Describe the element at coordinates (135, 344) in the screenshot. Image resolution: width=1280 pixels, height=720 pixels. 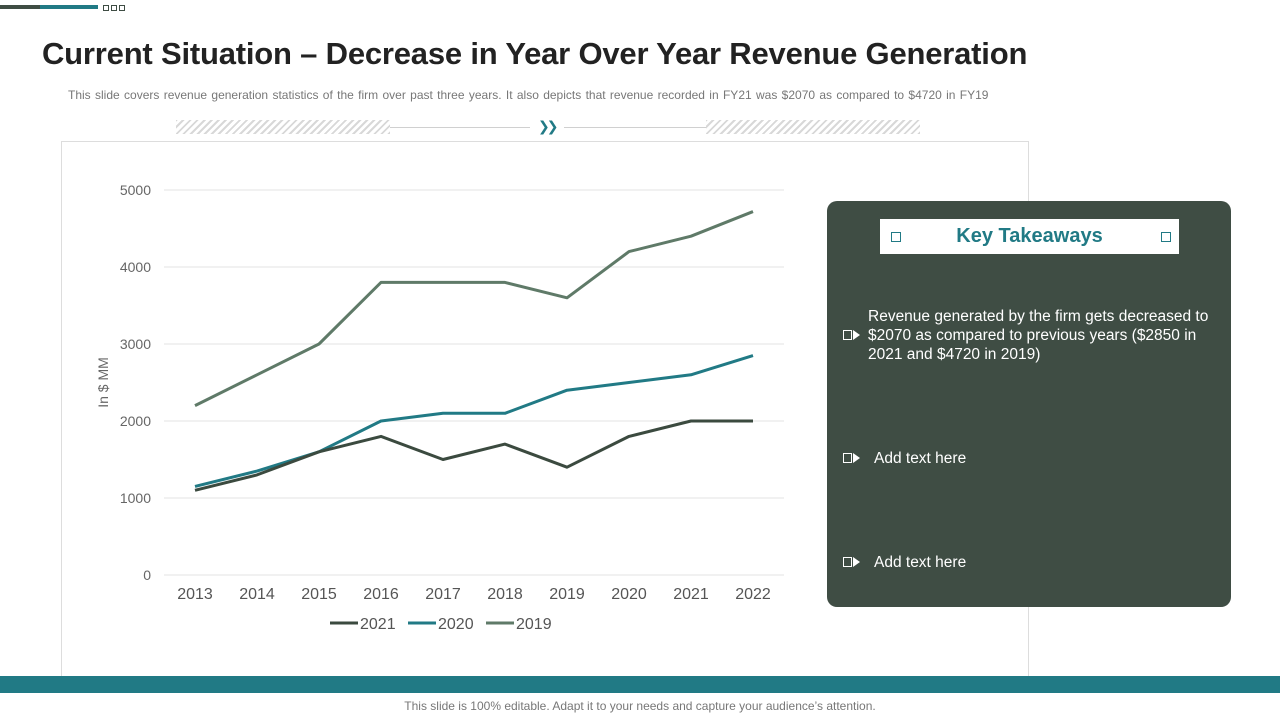
I see `y-tick-label: 3000` at that location.